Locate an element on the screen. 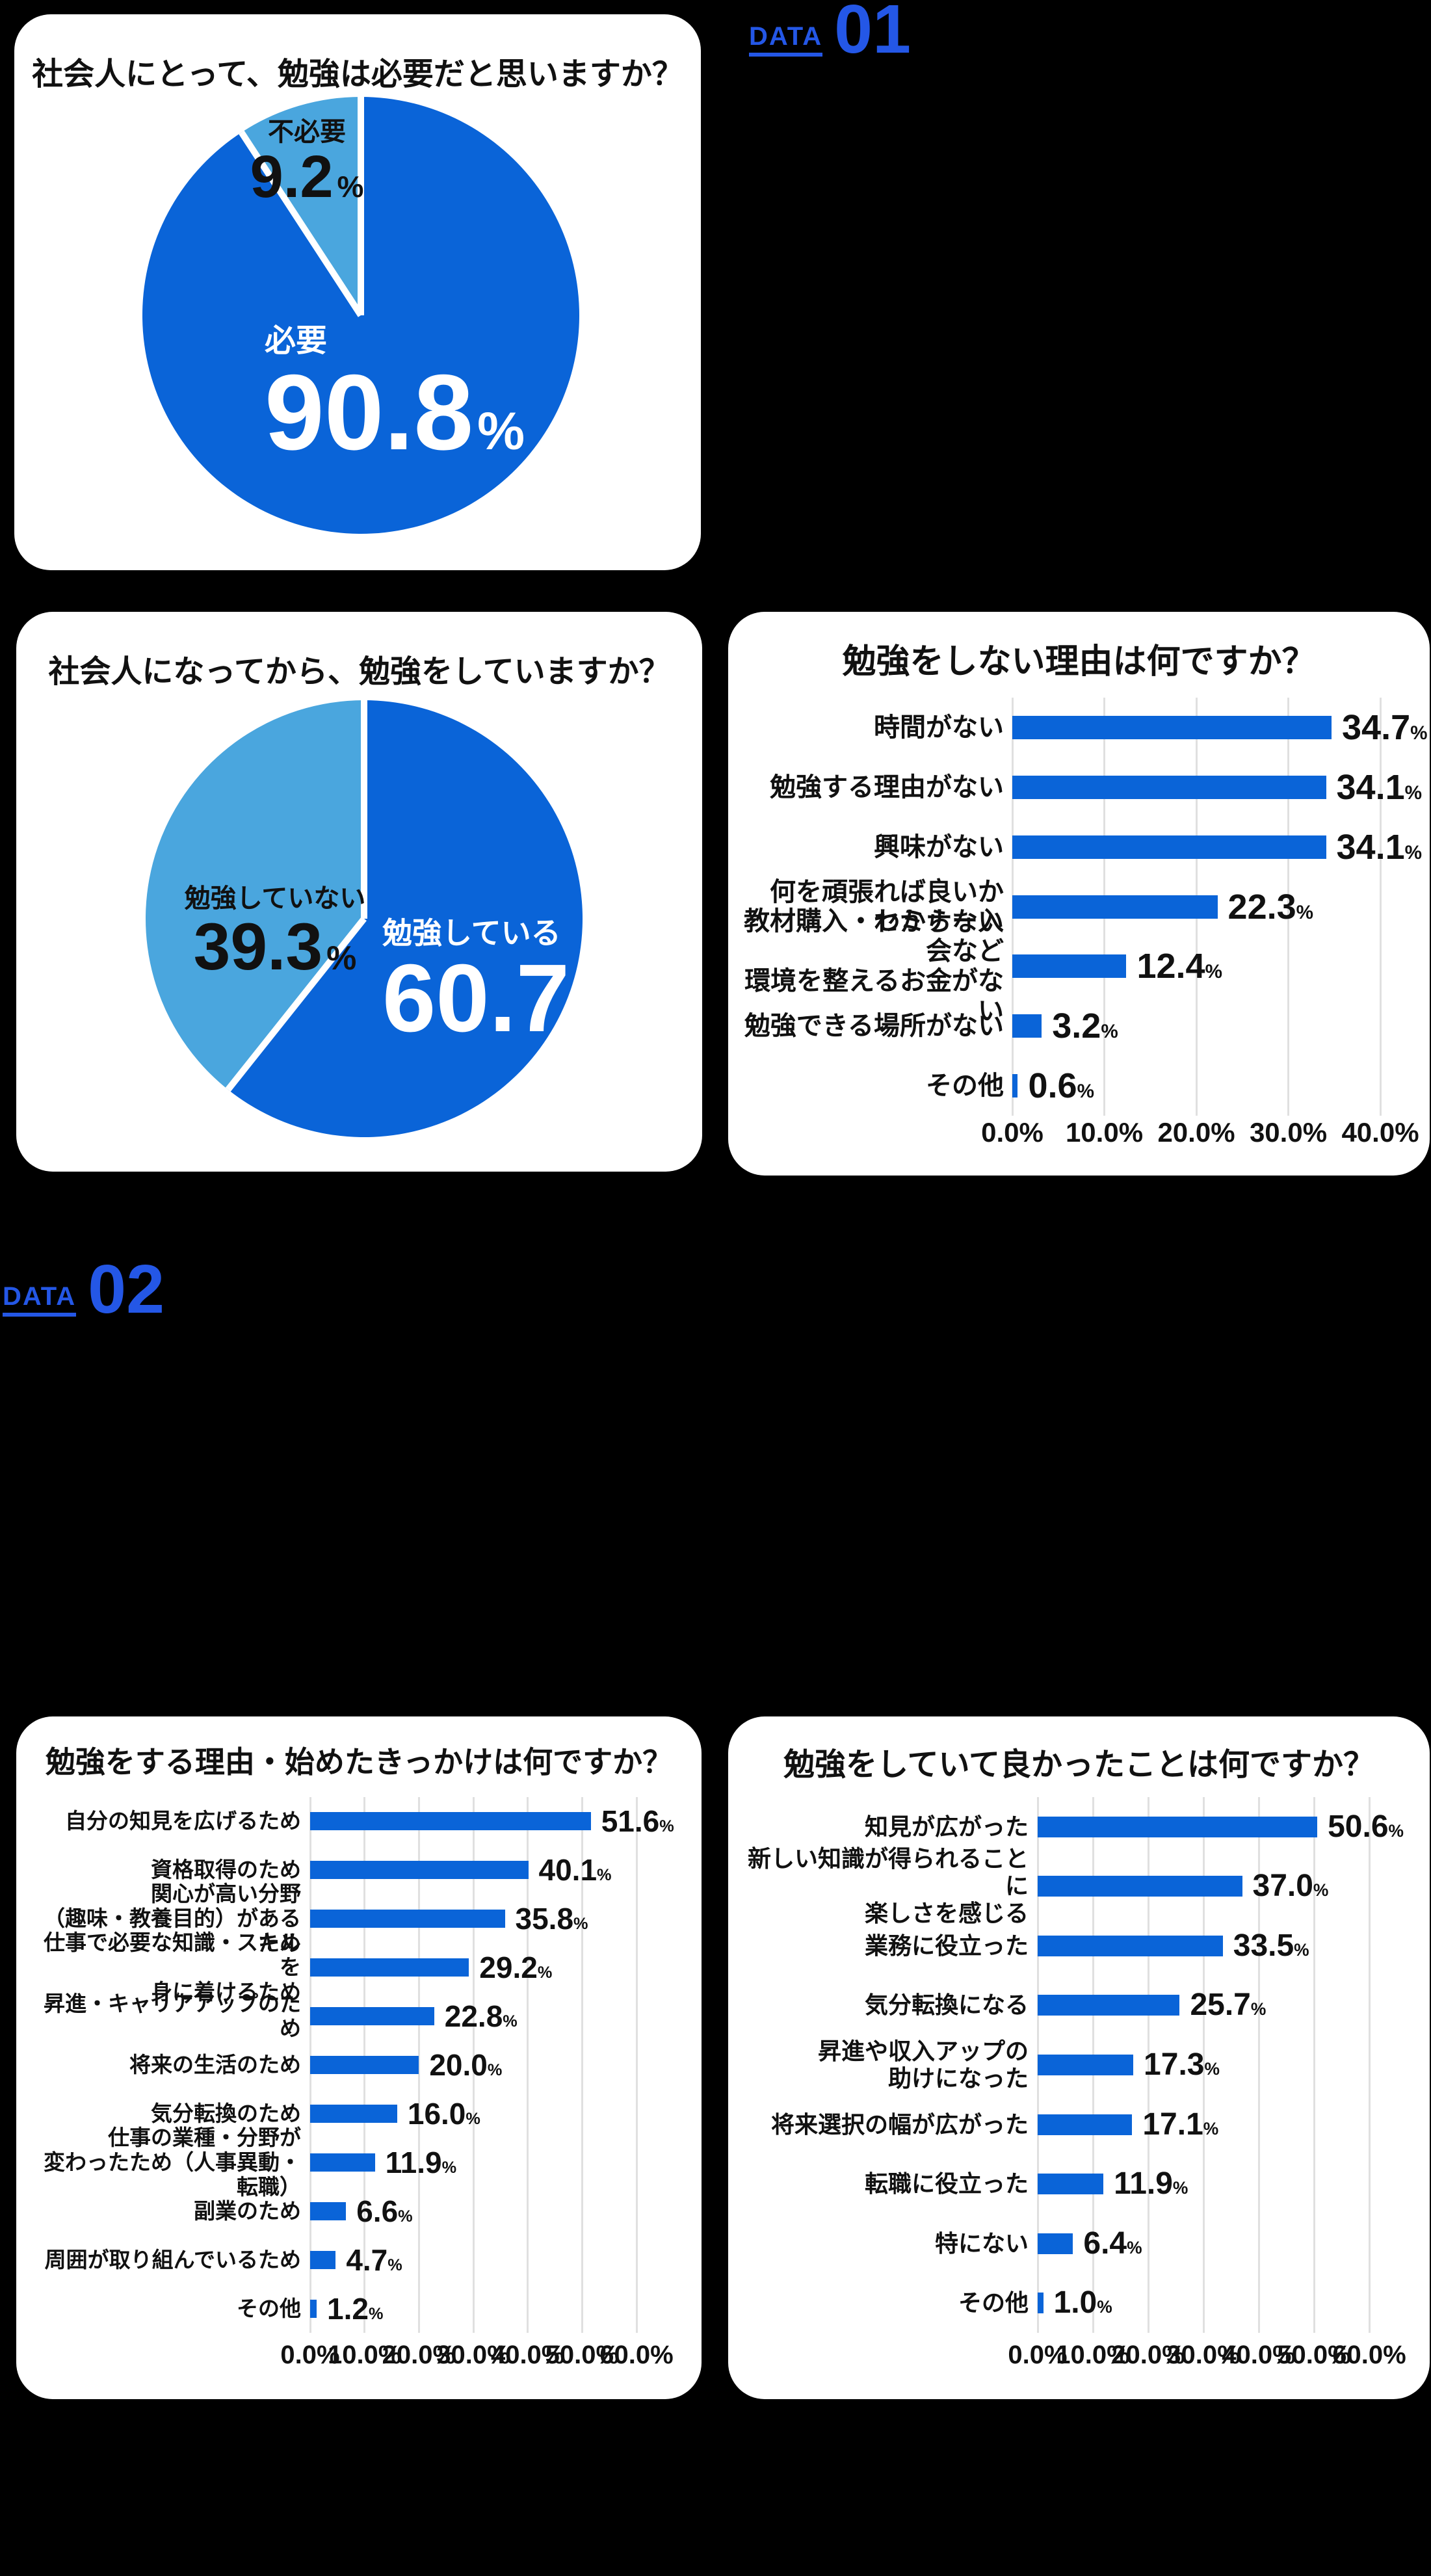  category-label: 転職に役立った is located at coordinates (946, 2184).